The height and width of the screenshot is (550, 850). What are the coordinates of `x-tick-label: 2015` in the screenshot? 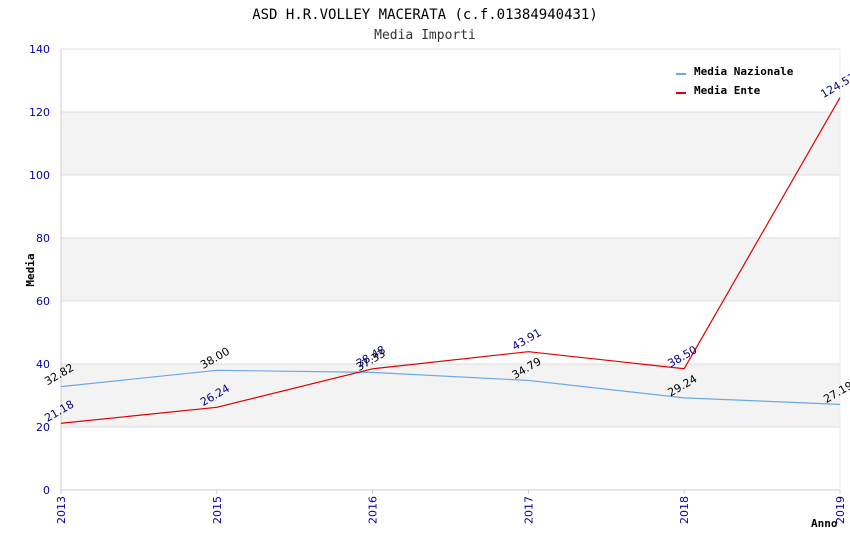 It's located at (217, 510).